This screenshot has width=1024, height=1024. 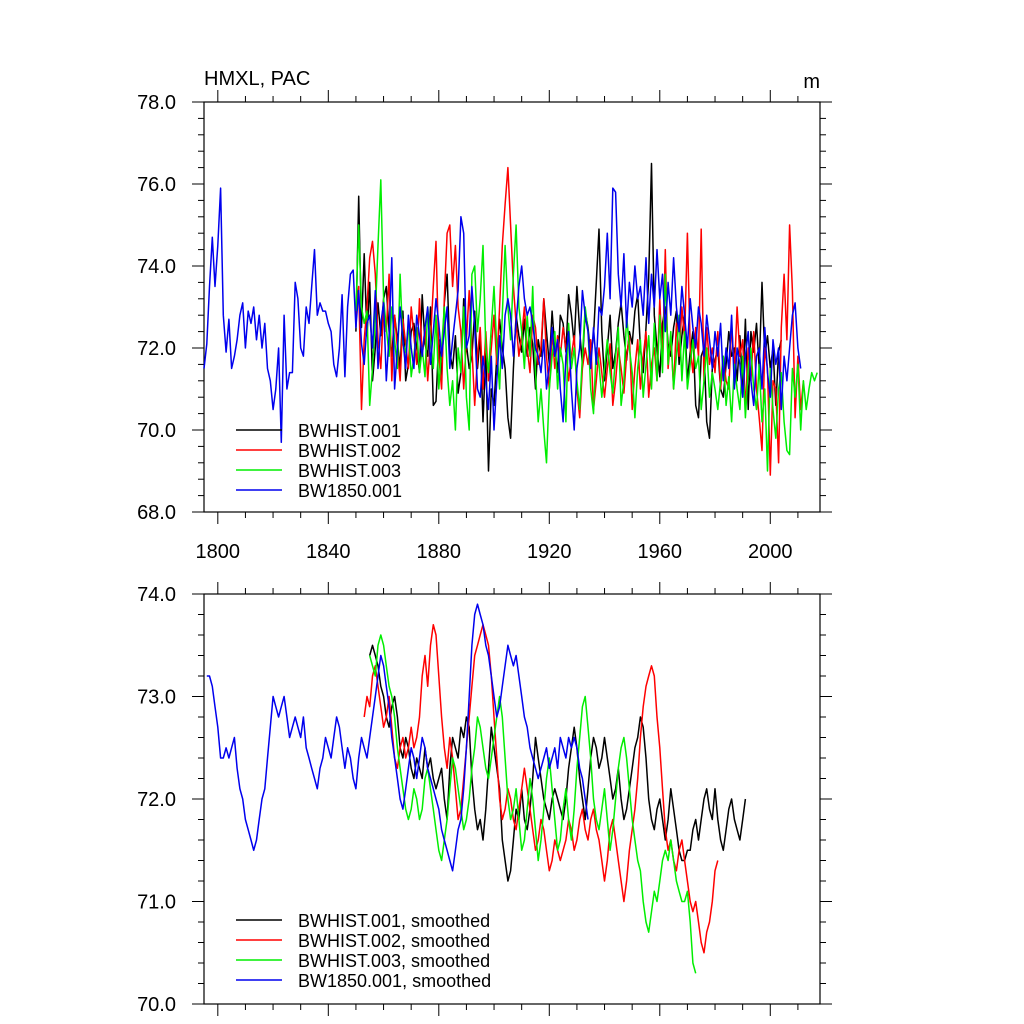 I want to click on legend-label: BWHIST.002, smoothed, so click(x=394, y=941).